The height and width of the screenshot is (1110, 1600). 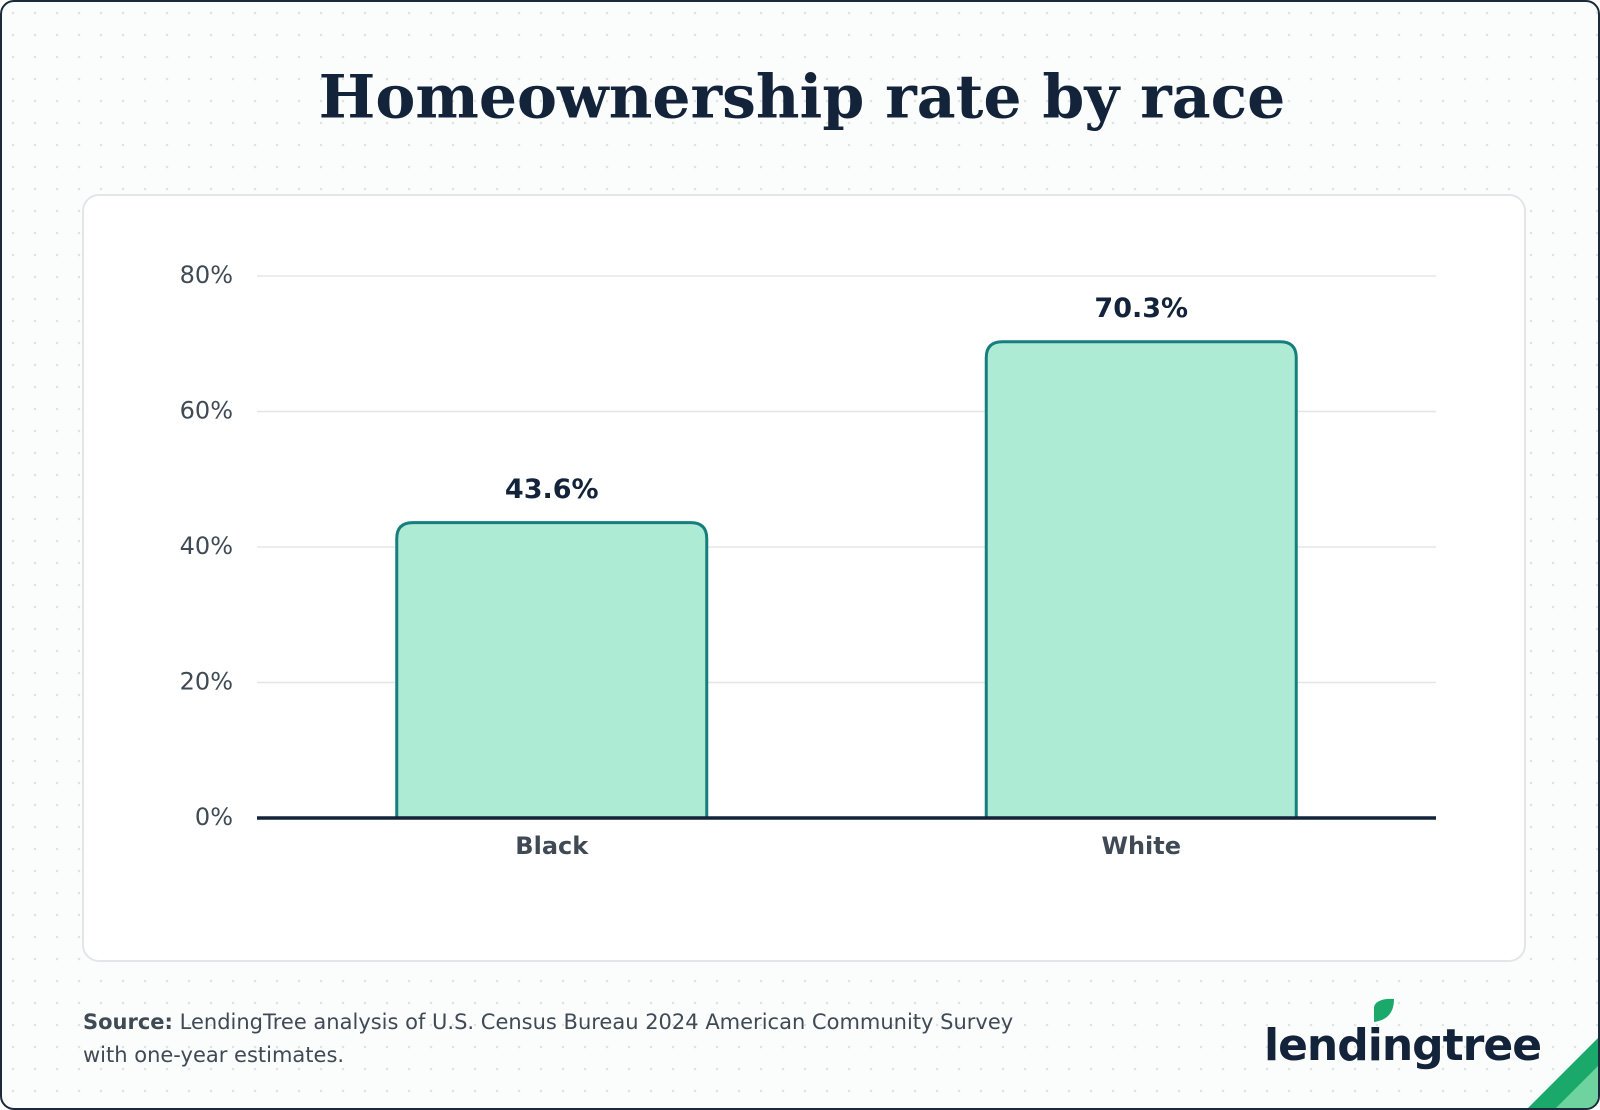 What do you see at coordinates (206, 411) in the screenshot?
I see `y-tick-label: 60%` at bounding box center [206, 411].